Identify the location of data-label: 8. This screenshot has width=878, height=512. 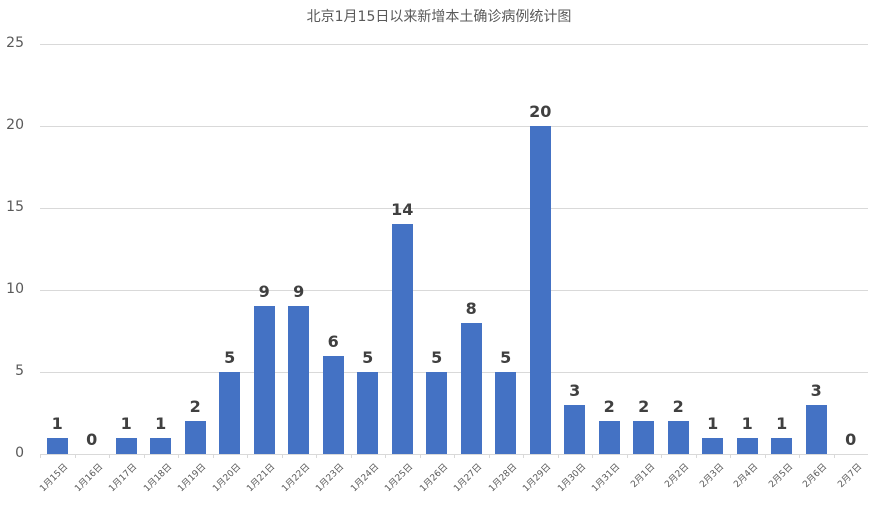
(471, 308).